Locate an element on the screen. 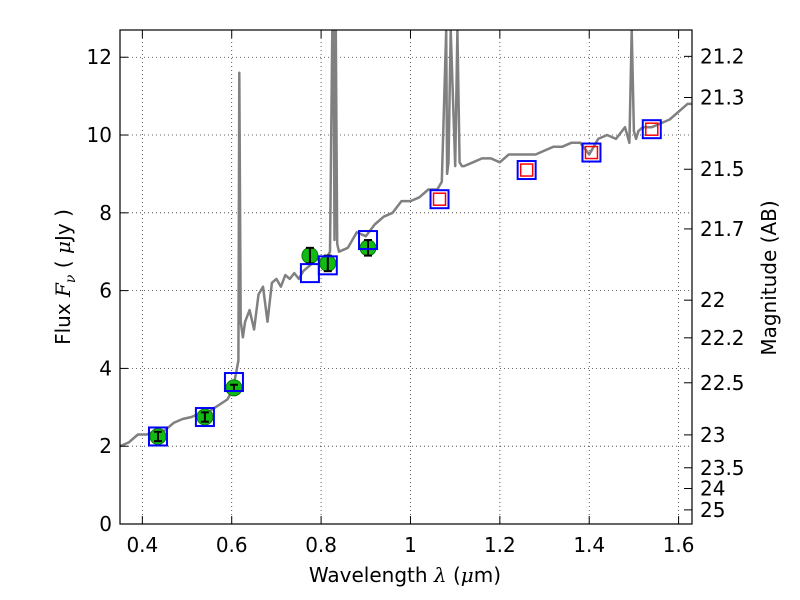 The width and height of the screenshot is (800, 600). y2-tick-label: 23.5 is located at coordinates (722, 468).